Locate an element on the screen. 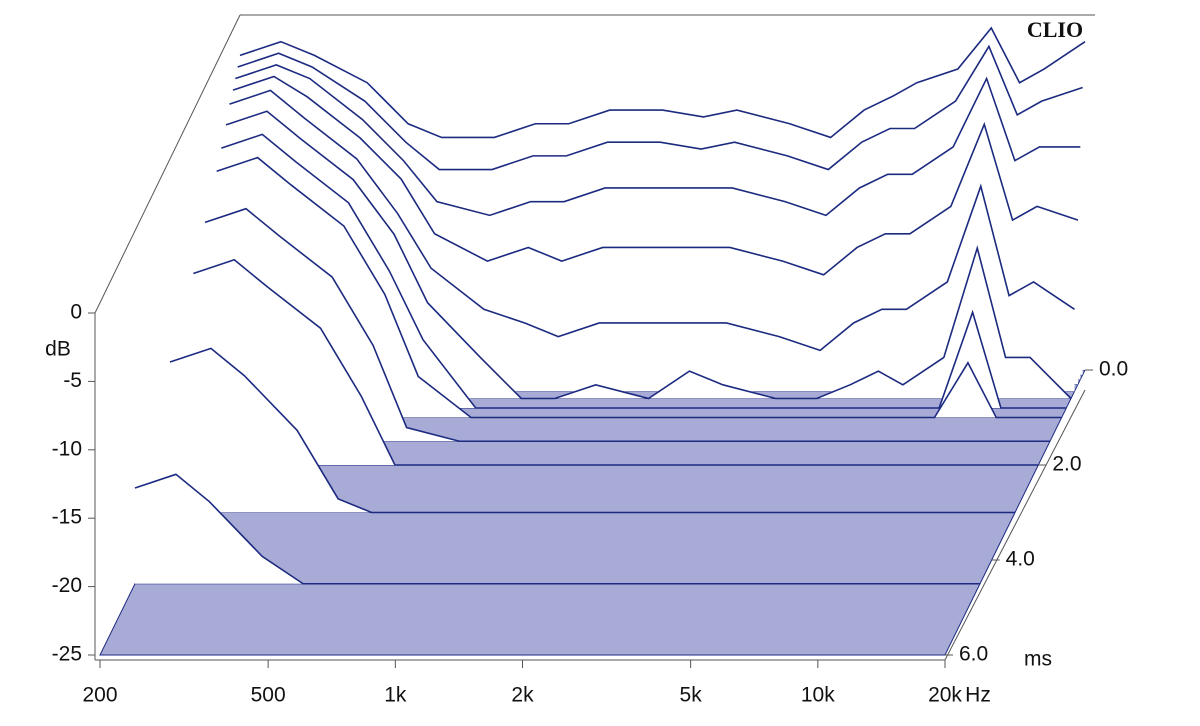 This screenshot has height=726, width=1200. z-unit: ms is located at coordinates (1038, 659).